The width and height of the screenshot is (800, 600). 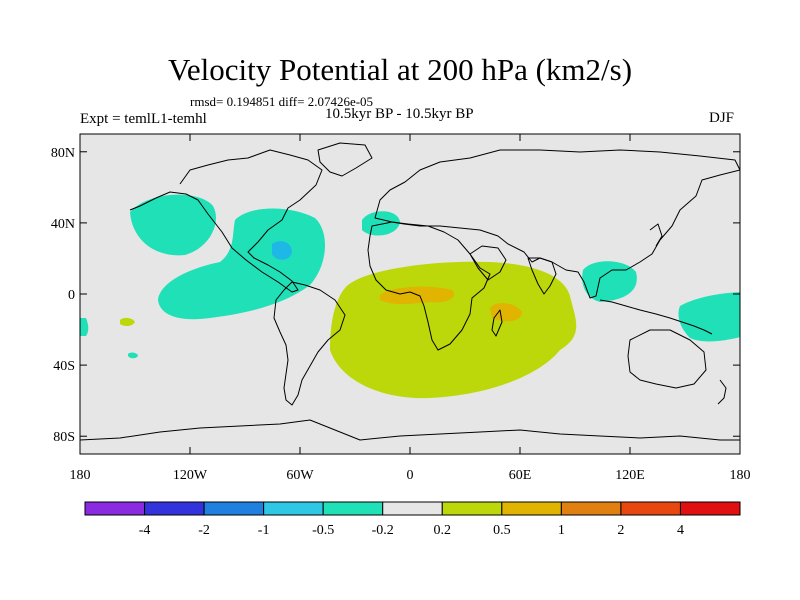 What do you see at coordinates (282, 250) in the screenshot?
I see `contour-negative-gulf-of-mexico` at bounding box center [282, 250].